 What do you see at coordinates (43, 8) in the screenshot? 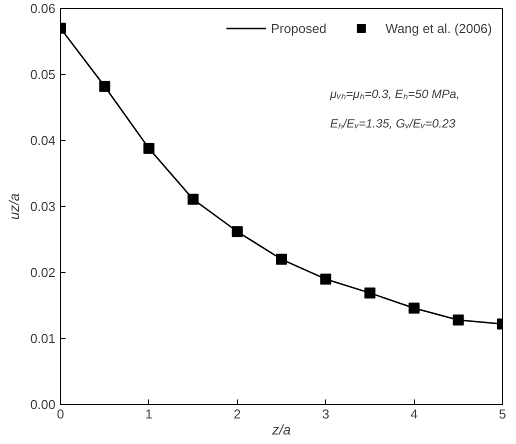
I see `y-tick-label: 0.06` at bounding box center [43, 8].